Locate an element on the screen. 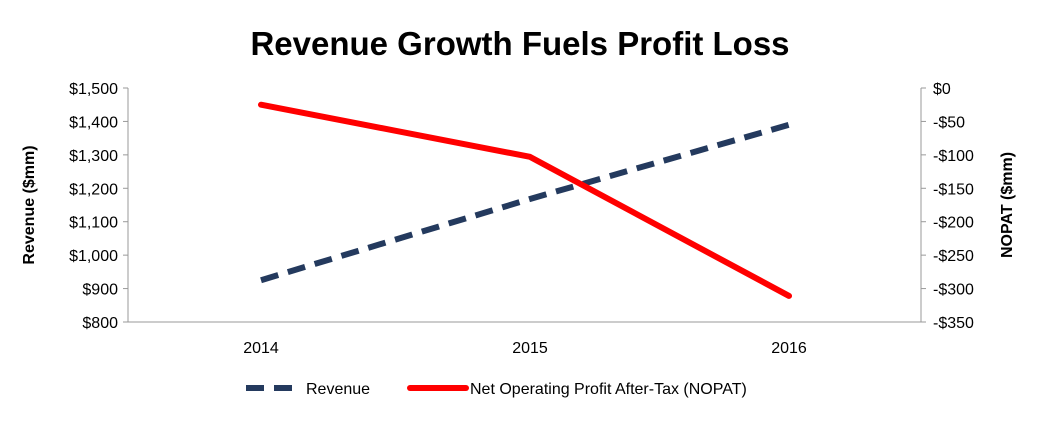  left-tick-label: $1,100 is located at coordinates (93, 223).